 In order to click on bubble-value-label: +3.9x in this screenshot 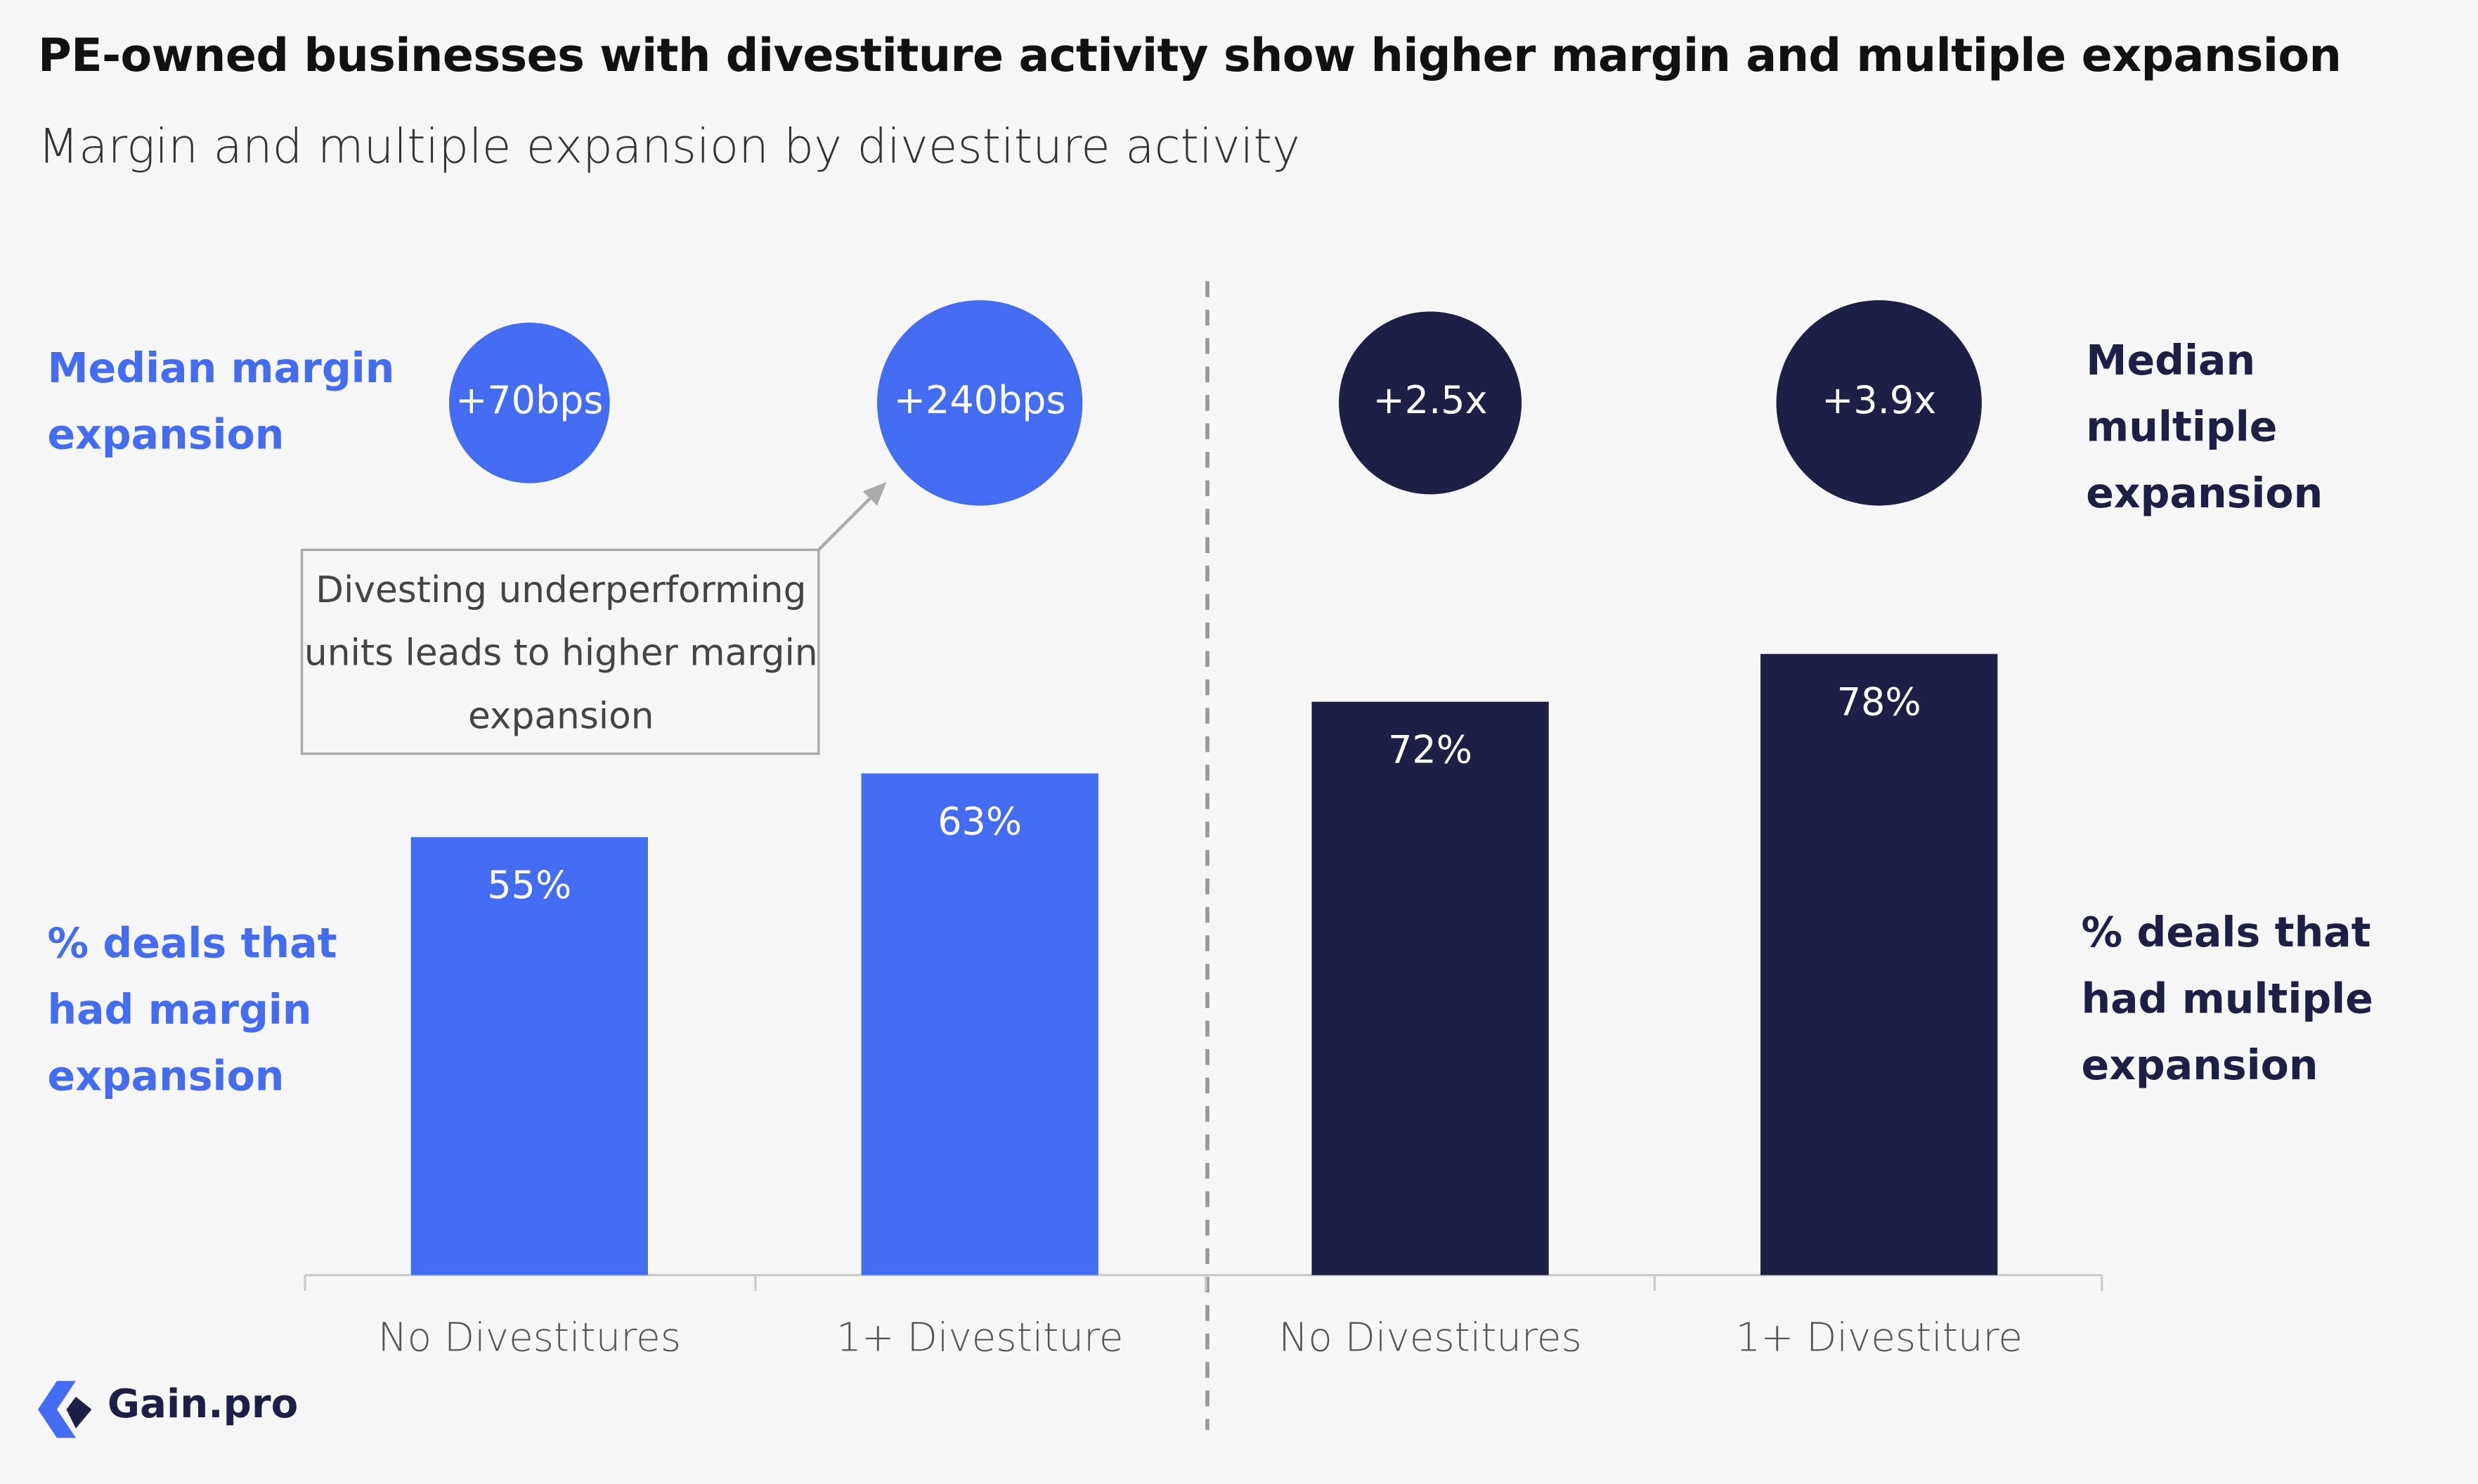, I will do `click(1879, 400)`.